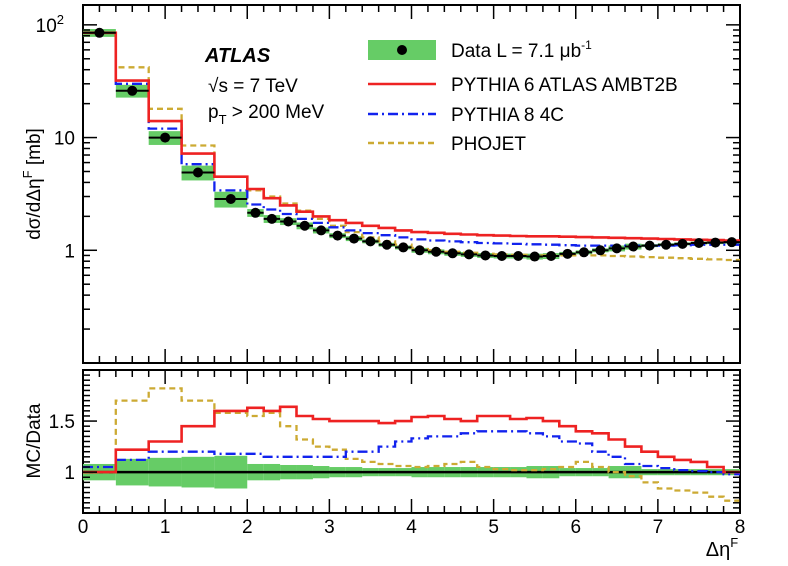 The height and width of the screenshot is (566, 788). What do you see at coordinates (564, 85) in the screenshot?
I see `legend-pythia6-label: PYTHIA 6 ATLAS AMBT2B` at bounding box center [564, 85].